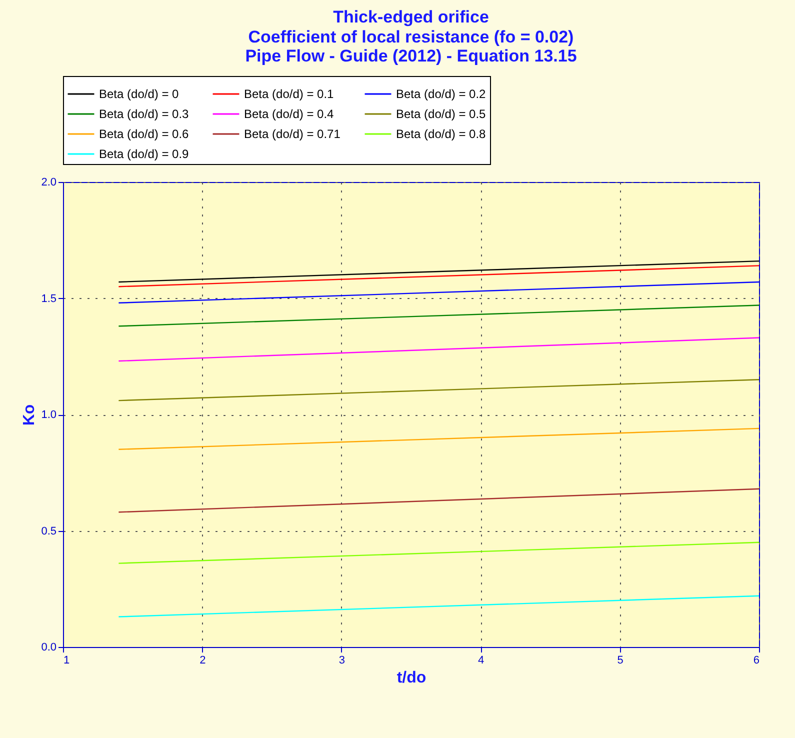 This screenshot has height=738, width=795. Describe the element at coordinates (48, 531) in the screenshot. I see `y-tick-label: 0.5` at that location.